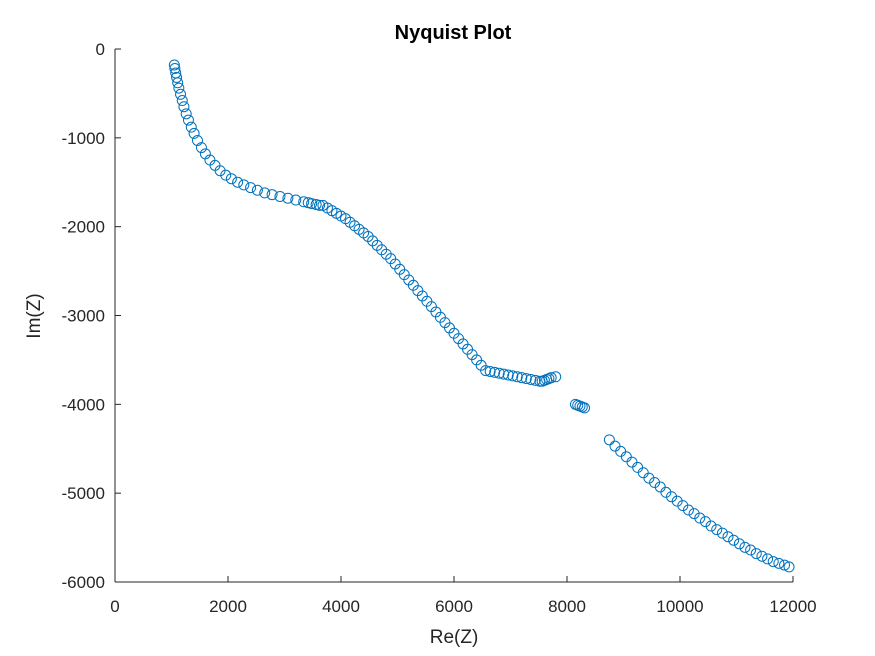  I want to click on x-axis-ticks: 0 2000 4000 6000 8000 10000 12000, so click(463, 596).